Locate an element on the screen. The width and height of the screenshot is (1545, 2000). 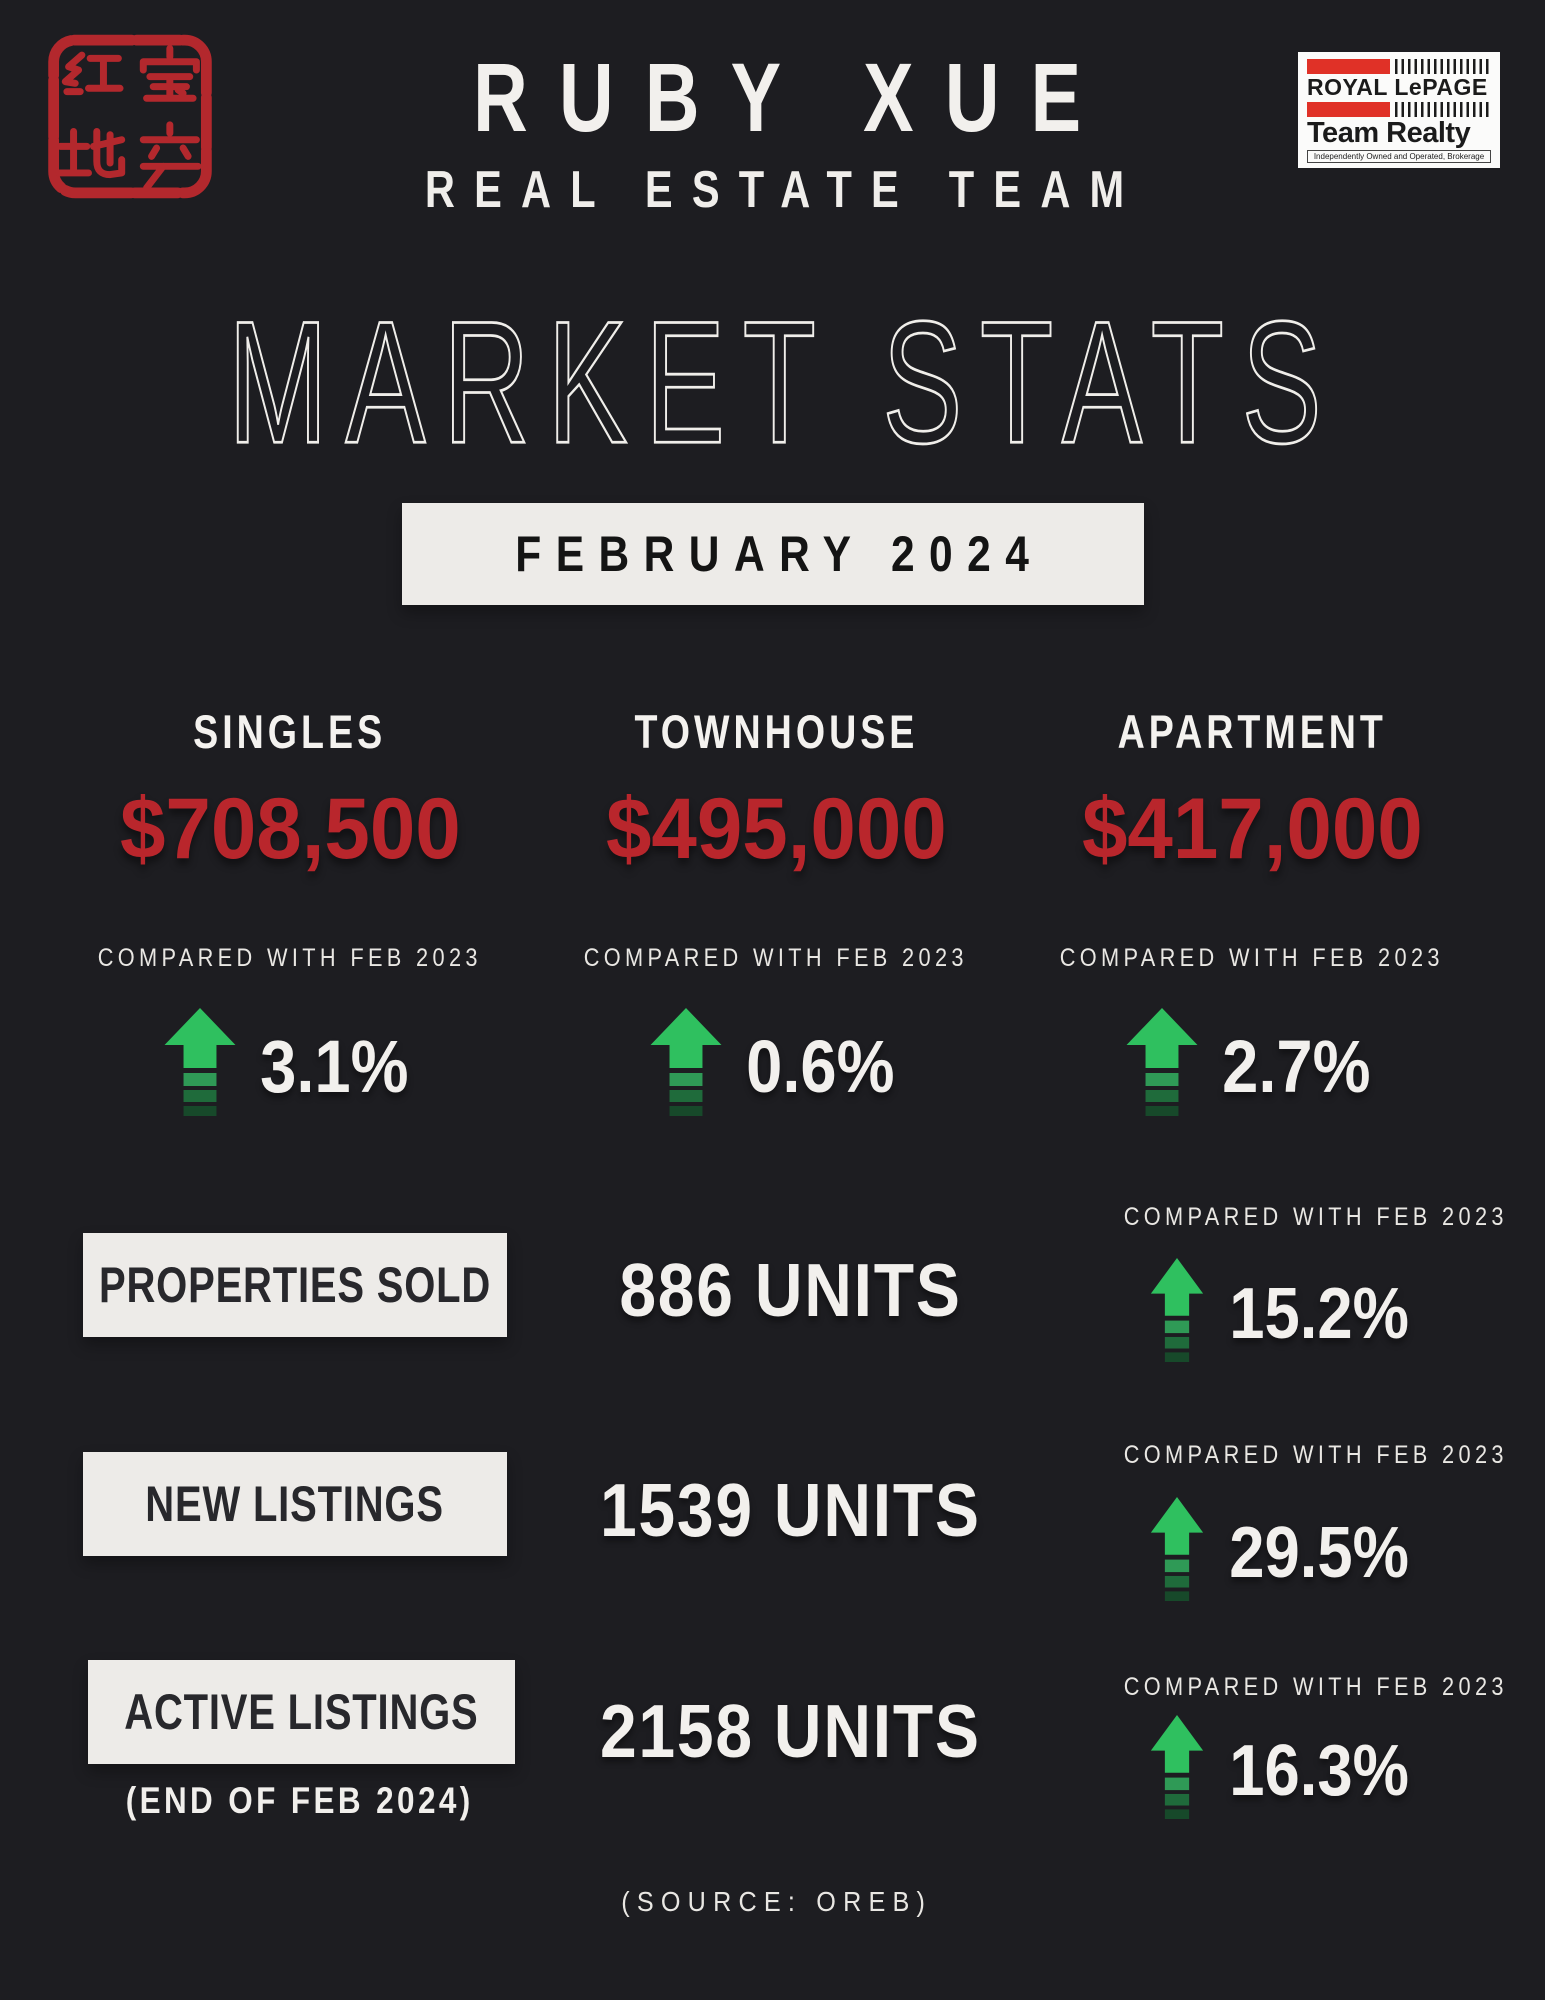
active-listings-change: 16.3% is located at coordinates (1285, 1767).